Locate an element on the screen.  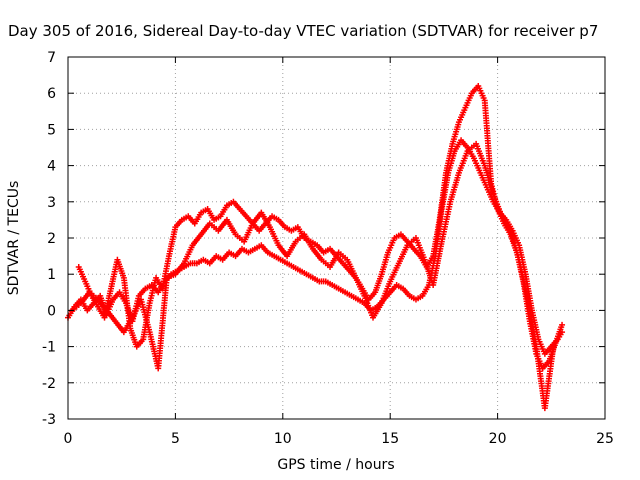
x-tick-label: 25 is located at coordinates (605, 439).